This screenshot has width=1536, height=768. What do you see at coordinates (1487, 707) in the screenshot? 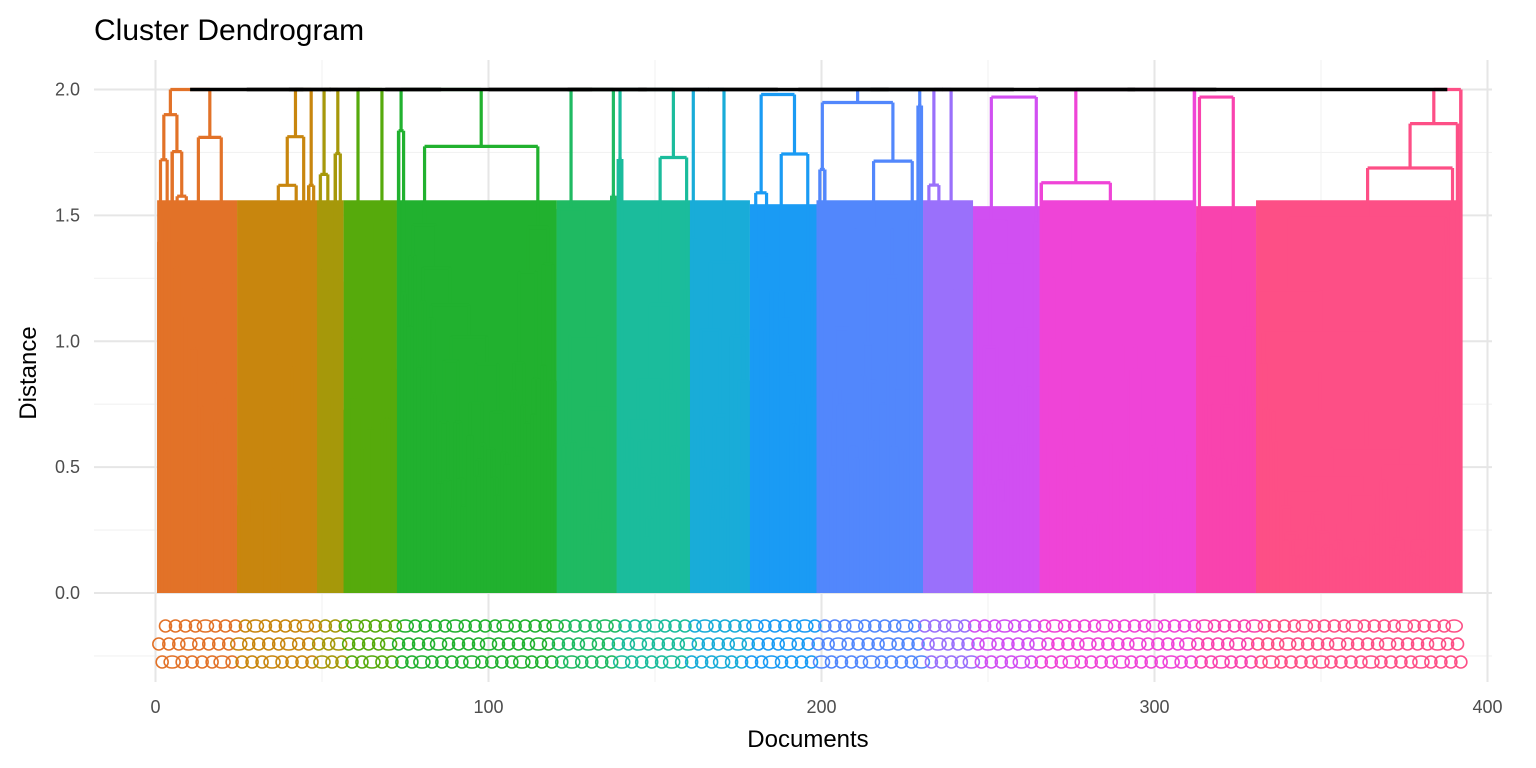
I see `x-tick-label: 400` at bounding box center [1487, 707].